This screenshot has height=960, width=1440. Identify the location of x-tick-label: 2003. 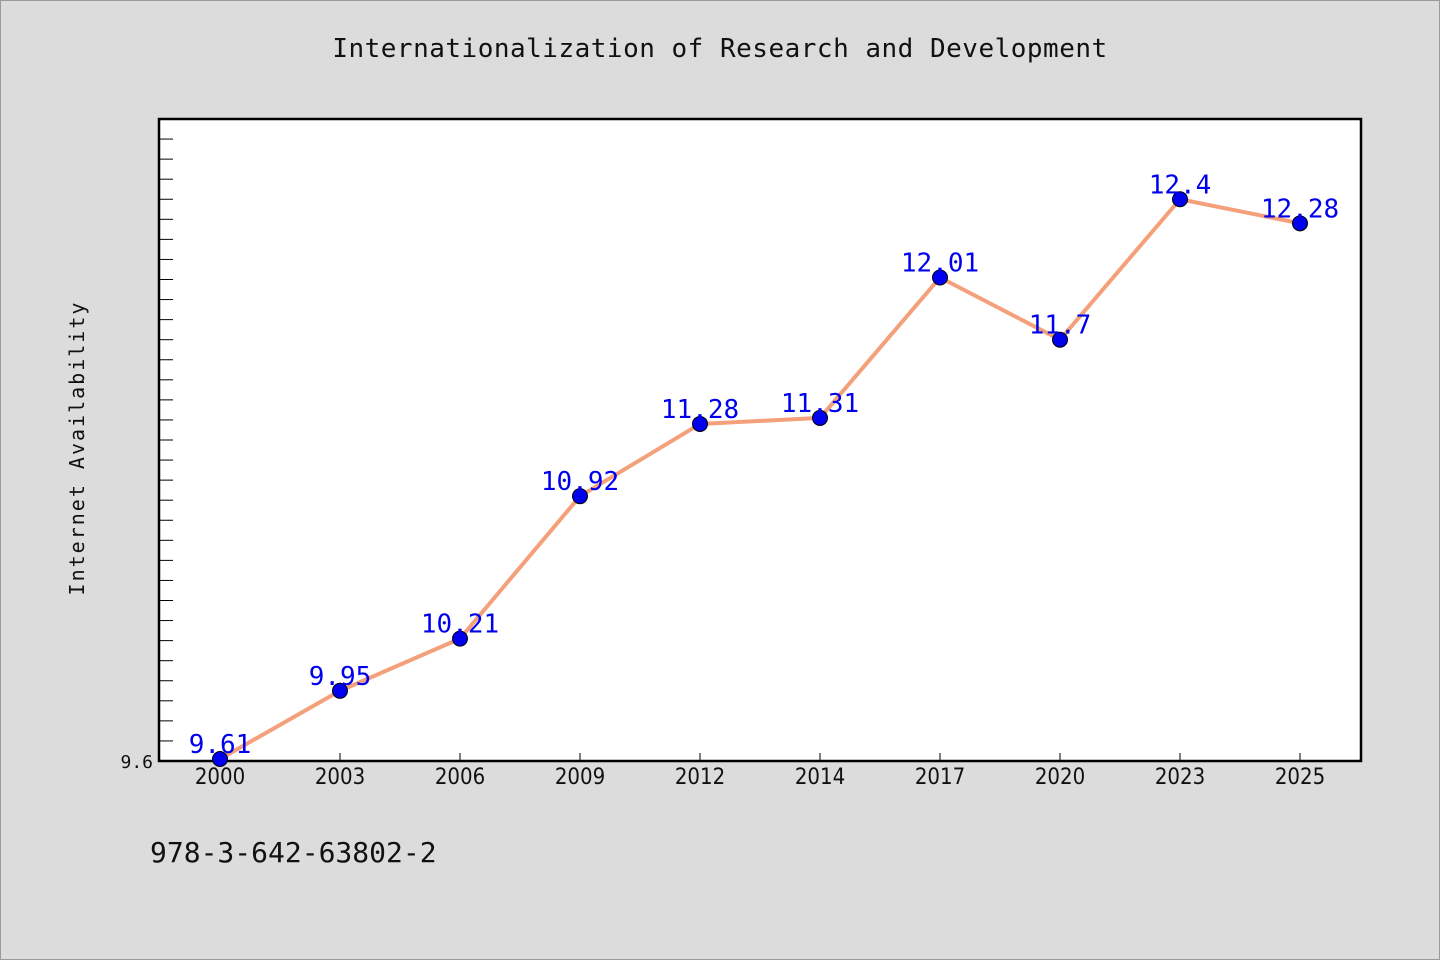
(340, 777).